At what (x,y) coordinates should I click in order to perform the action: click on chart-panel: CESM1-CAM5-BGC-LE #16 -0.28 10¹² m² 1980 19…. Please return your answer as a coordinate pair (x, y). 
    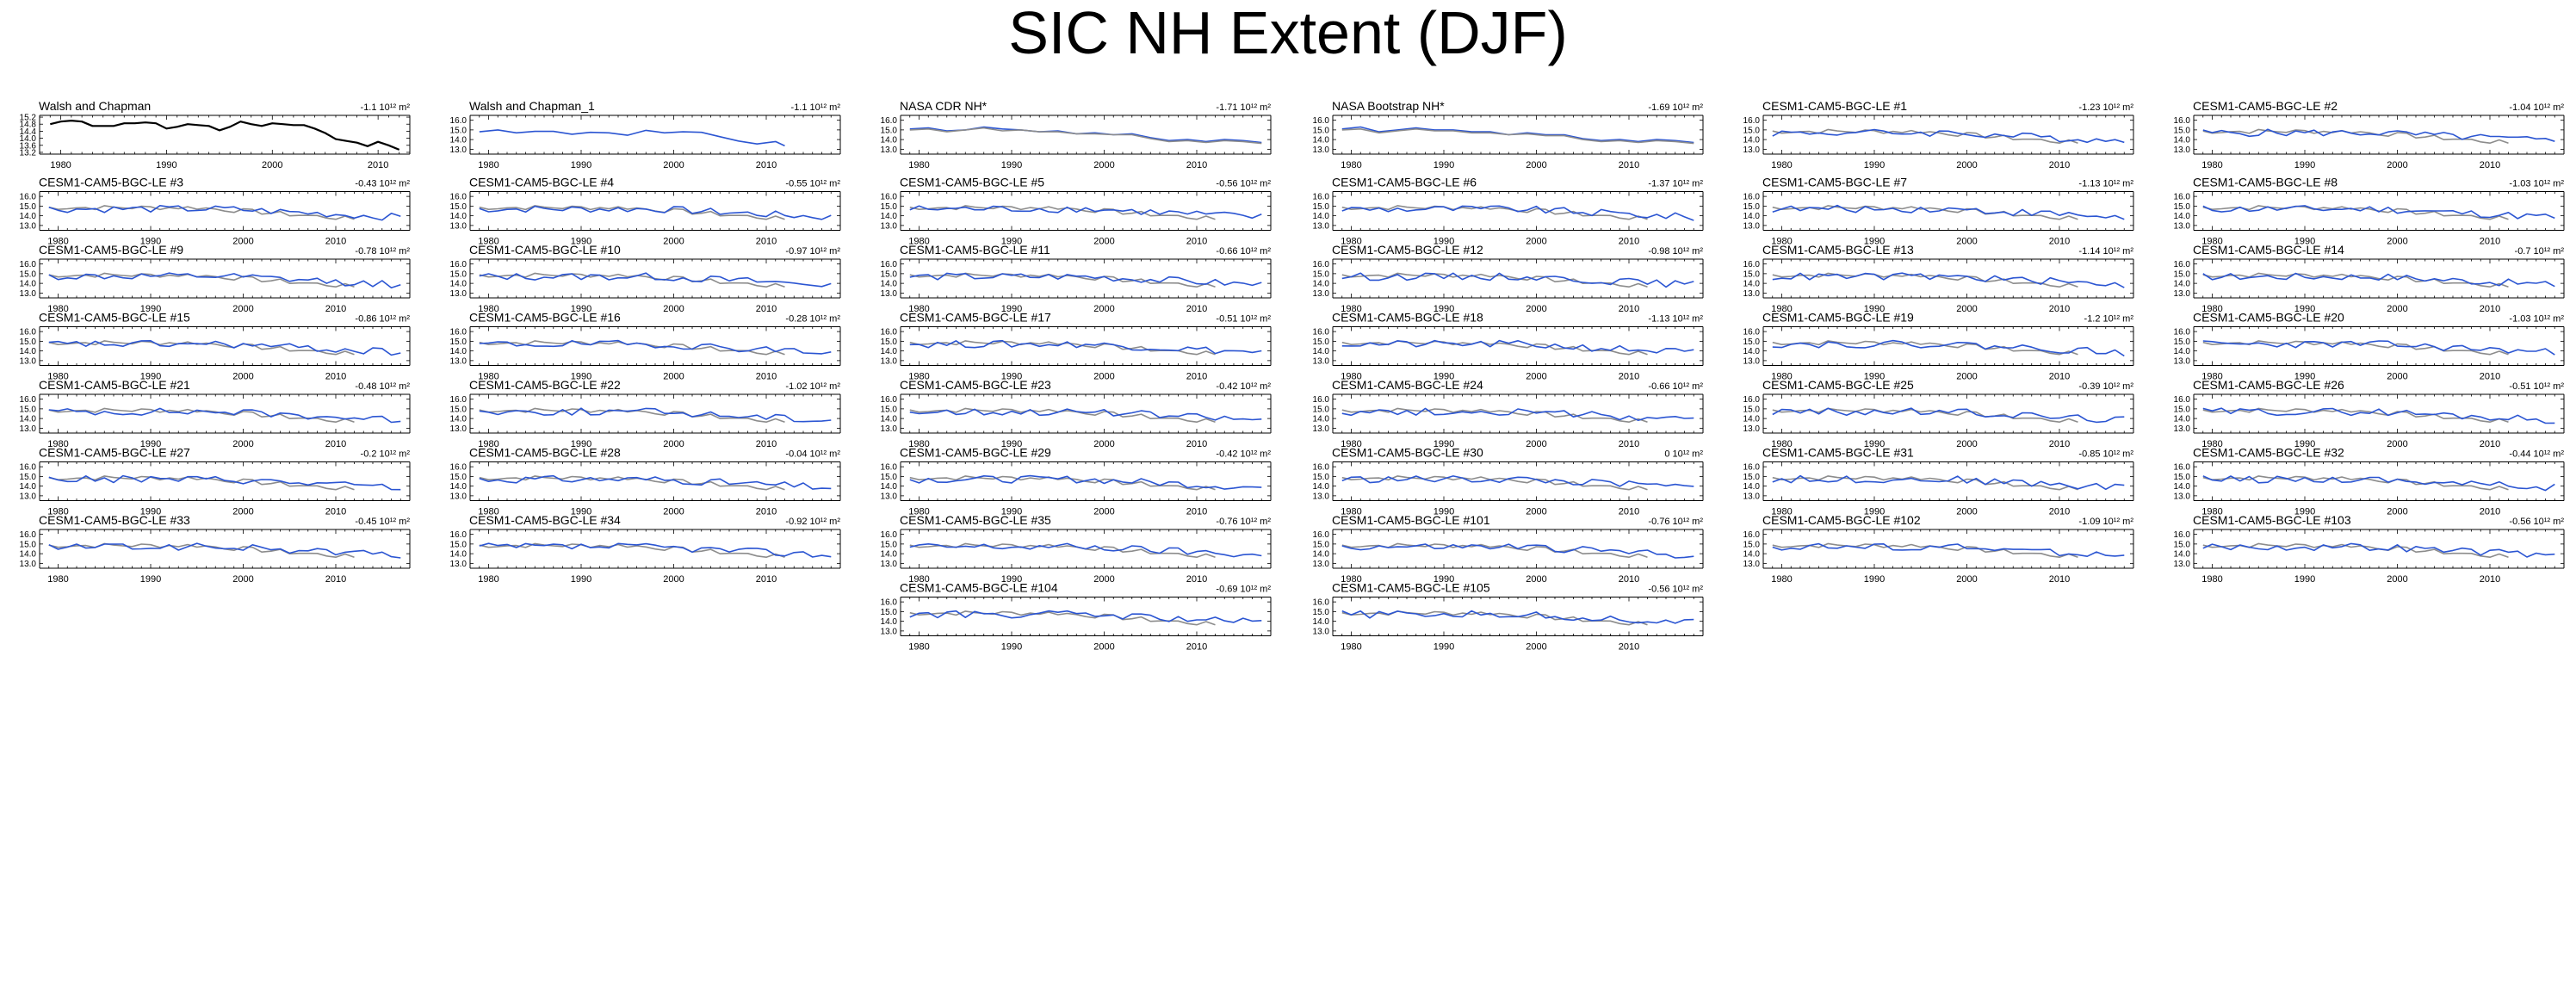
    Looking at the image, I should click on (646, 346).